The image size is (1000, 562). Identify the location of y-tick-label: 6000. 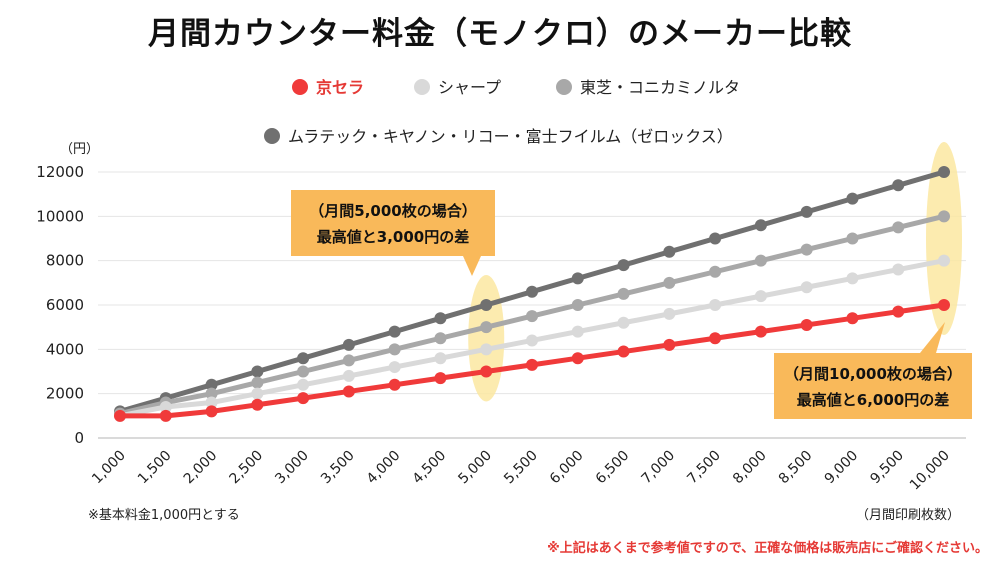
(65, 305).